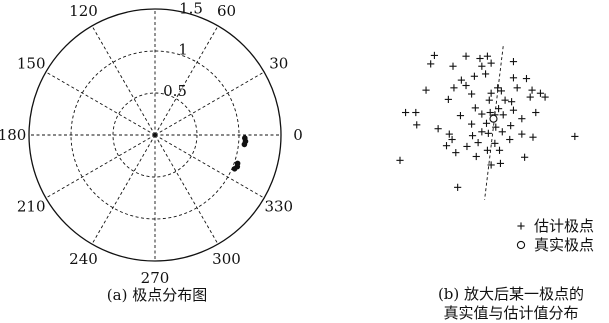 The image size is (609, 323). I want to click on angle-tick-label: 210, so click(31, 207).